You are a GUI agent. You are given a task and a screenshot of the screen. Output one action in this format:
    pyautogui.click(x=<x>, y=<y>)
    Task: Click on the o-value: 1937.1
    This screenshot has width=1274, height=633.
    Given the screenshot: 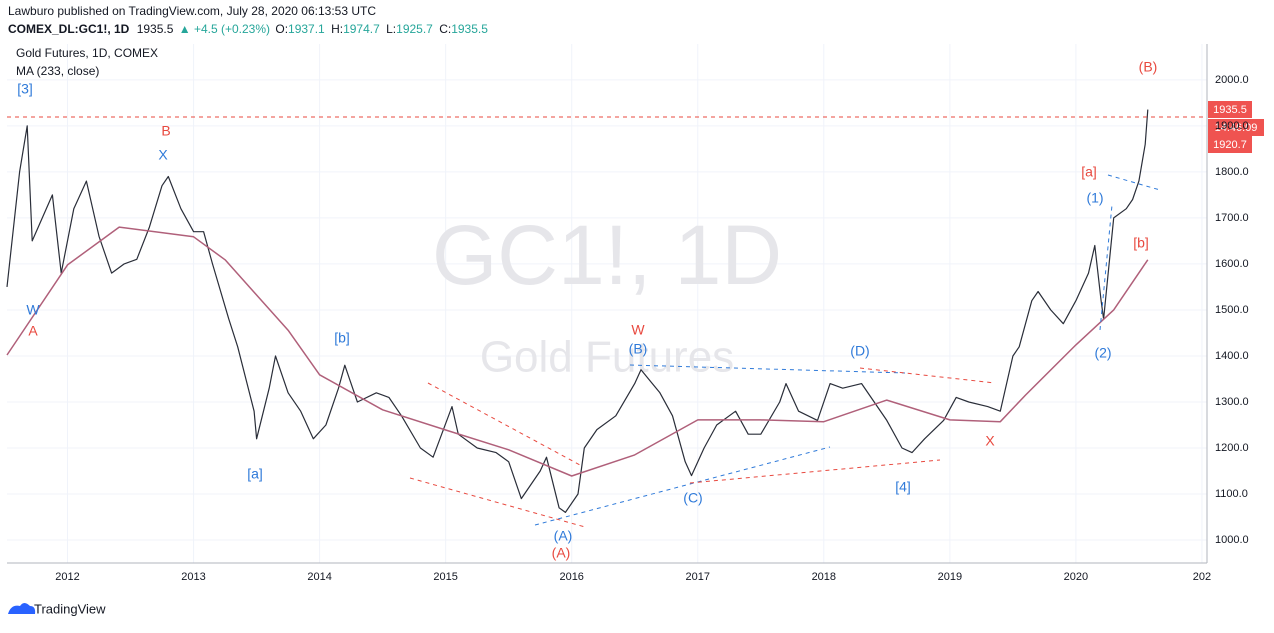 What is the action you would take?
    pyautogui.click(x=306, y=29)
    